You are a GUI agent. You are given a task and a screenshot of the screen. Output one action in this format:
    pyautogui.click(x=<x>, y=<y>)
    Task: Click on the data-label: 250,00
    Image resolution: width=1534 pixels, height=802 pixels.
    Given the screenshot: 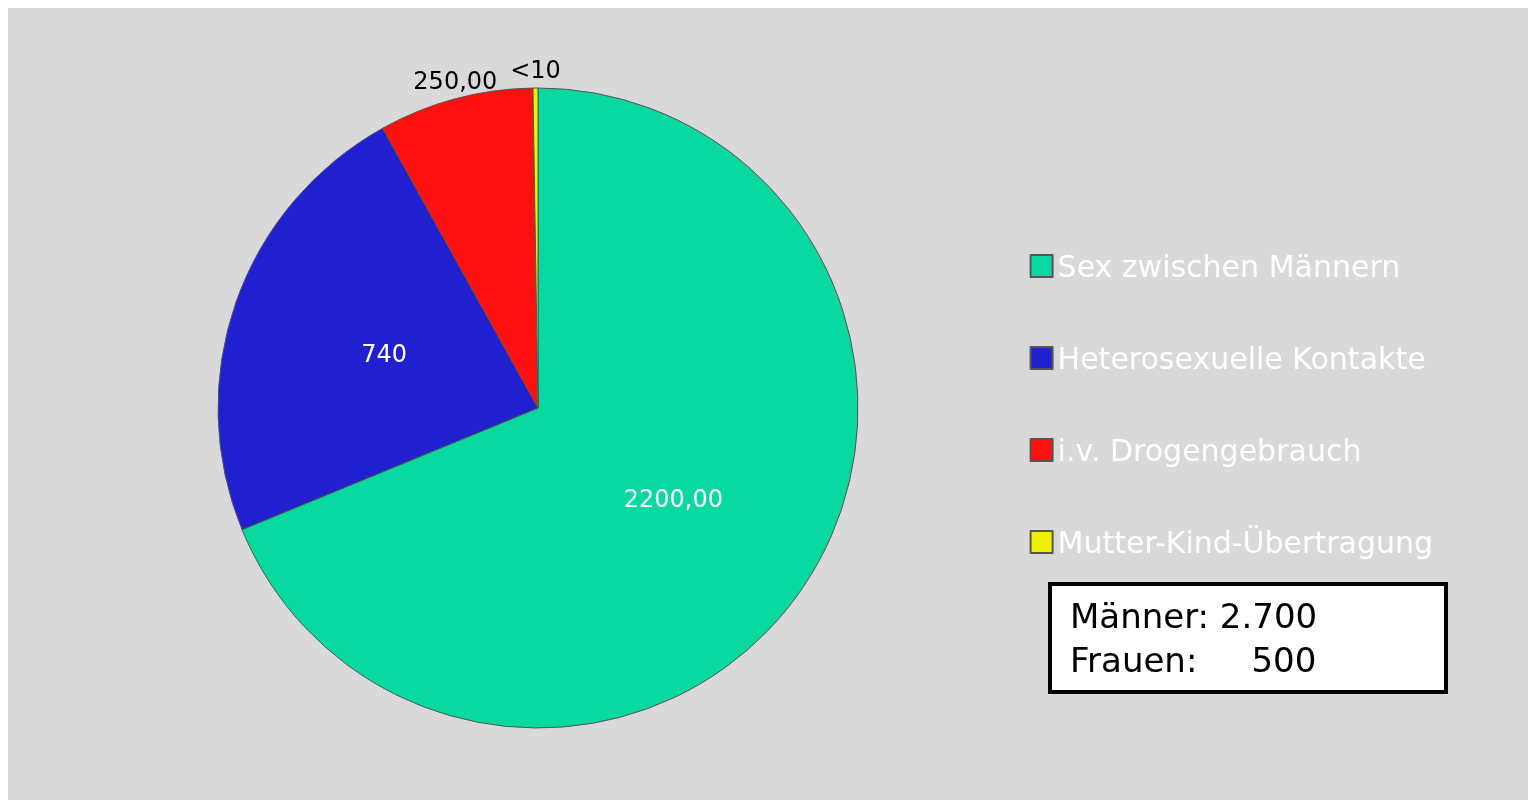 What is the action you would take?
    pyautogui.click(x=455, y=80)
    